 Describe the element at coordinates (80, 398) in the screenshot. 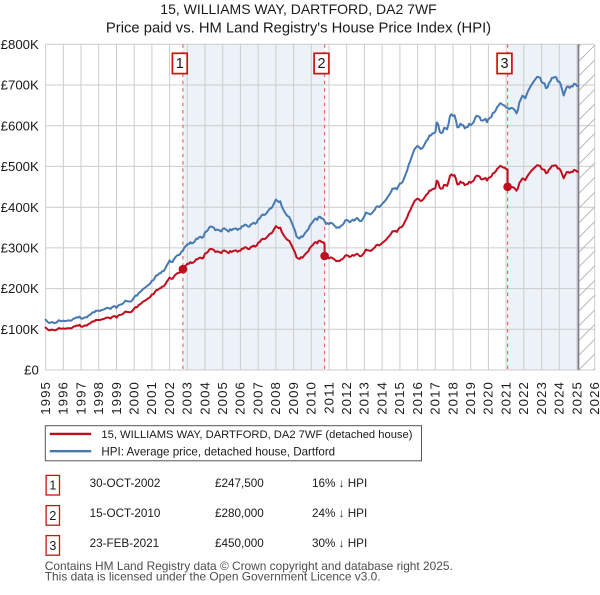

I see `svg-text: 1997` at that location.